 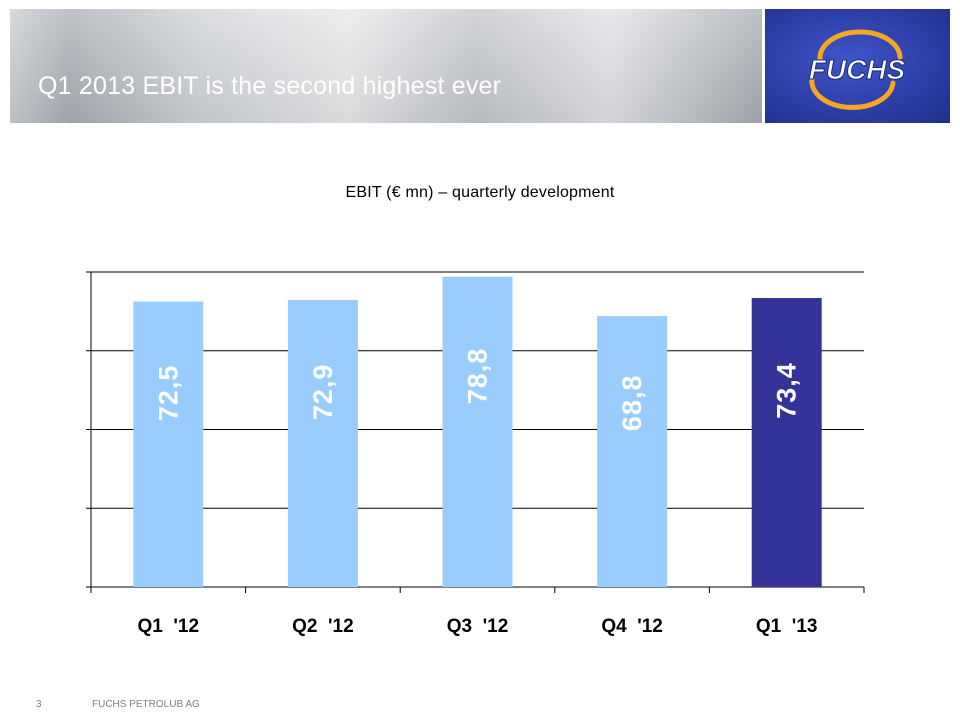 I want to click on footer-page-number: 3, so click(x=39, y=704).